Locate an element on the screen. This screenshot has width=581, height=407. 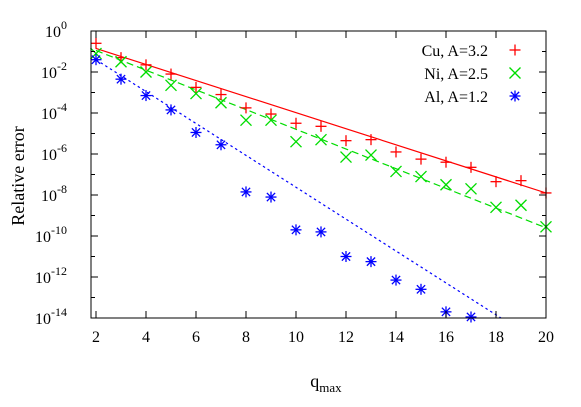
y-tick-label-exponent: -10 is located at coordinates (59, 230).